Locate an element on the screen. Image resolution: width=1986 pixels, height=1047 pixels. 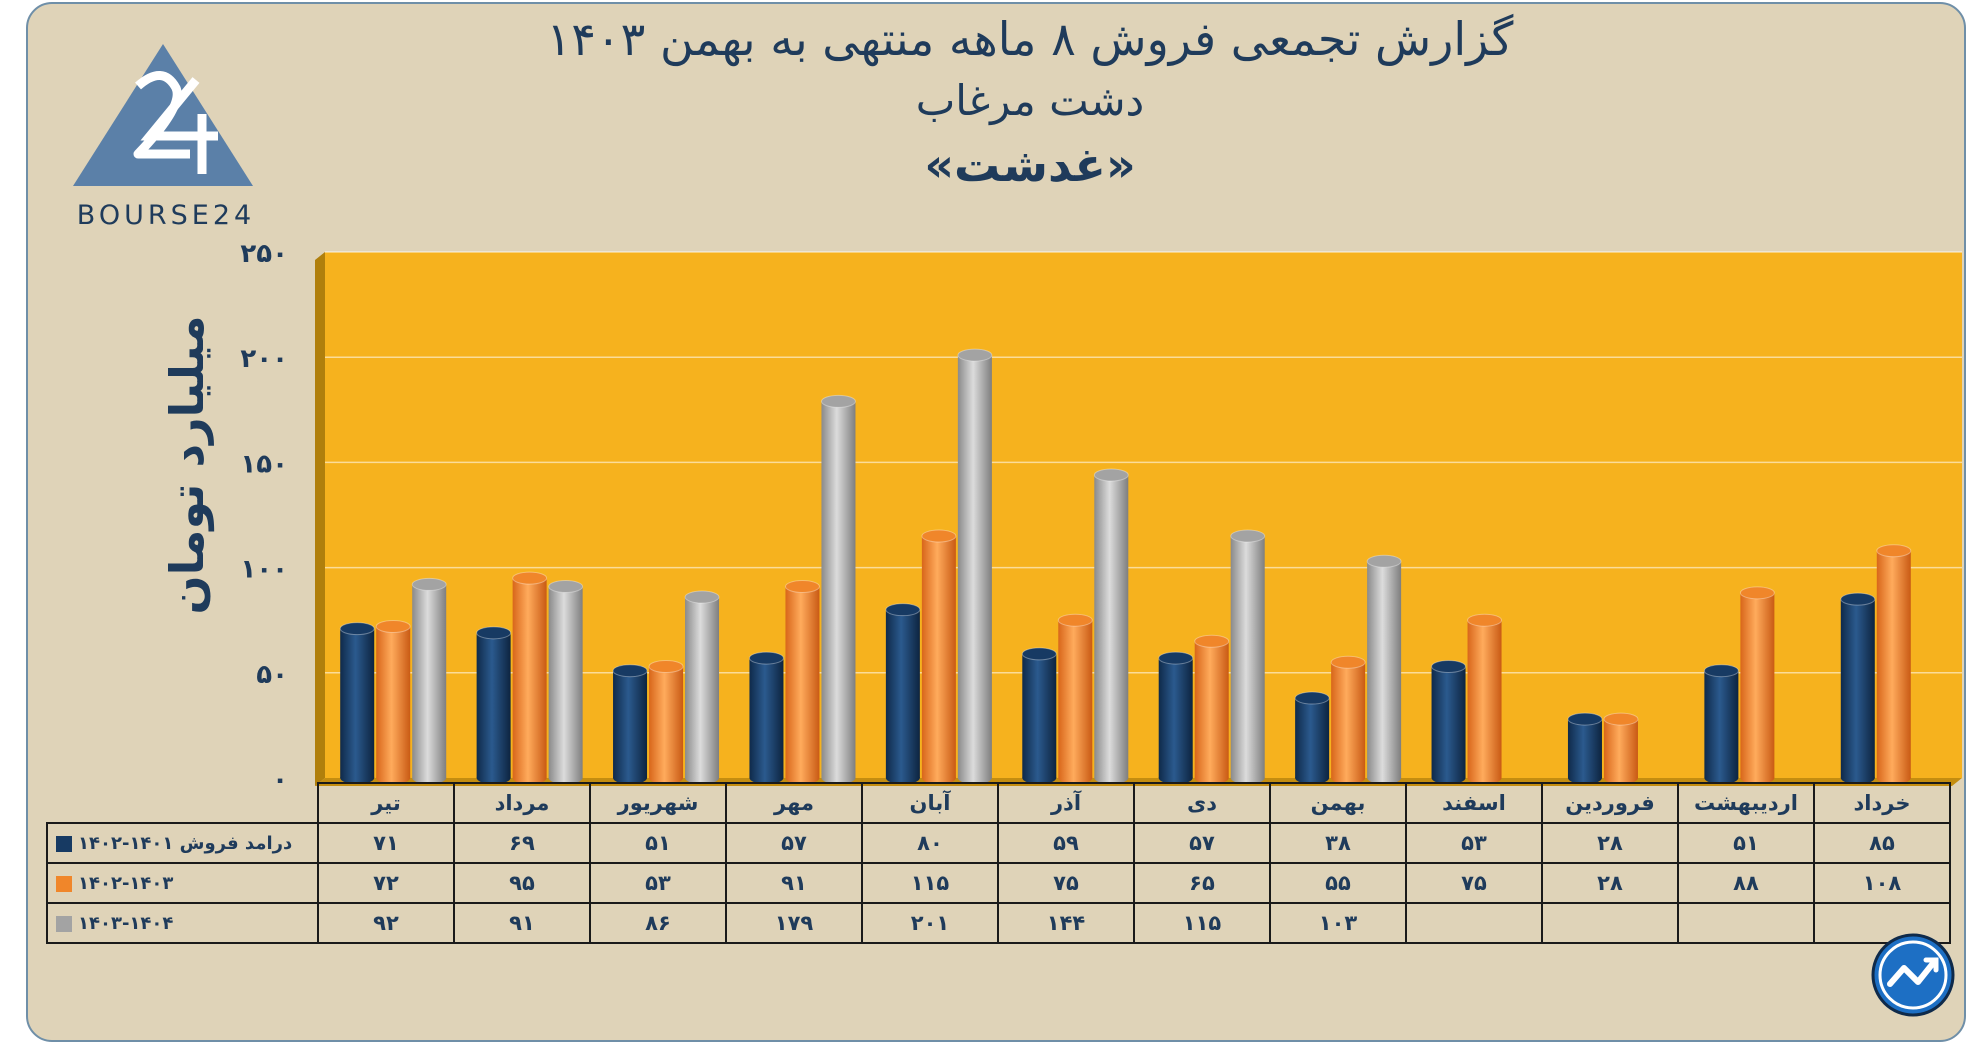
x-tick-label: بهمن is located at coordinates (1338, 803).